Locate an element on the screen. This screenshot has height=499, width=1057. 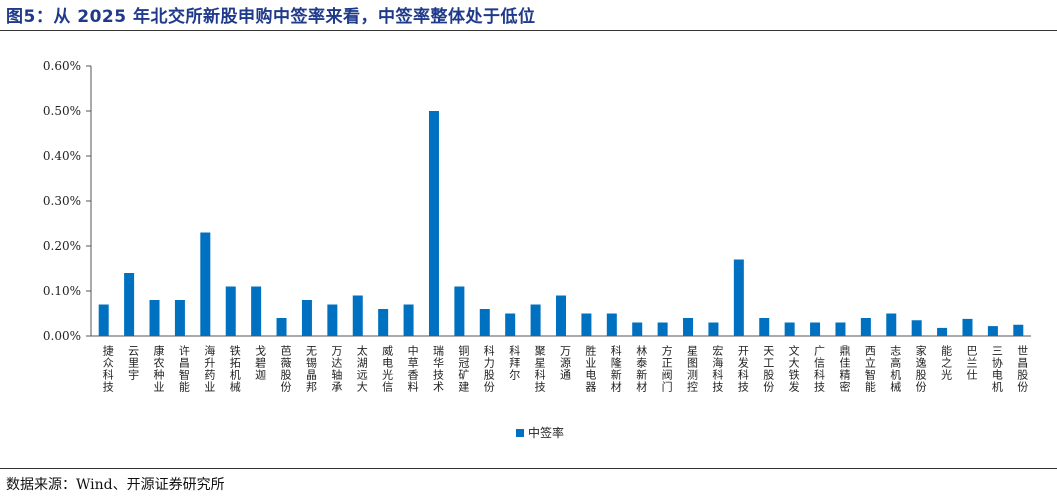
source-note: 数据来源：Wind、开源证券研究所 is located at coordinates (115, 485).